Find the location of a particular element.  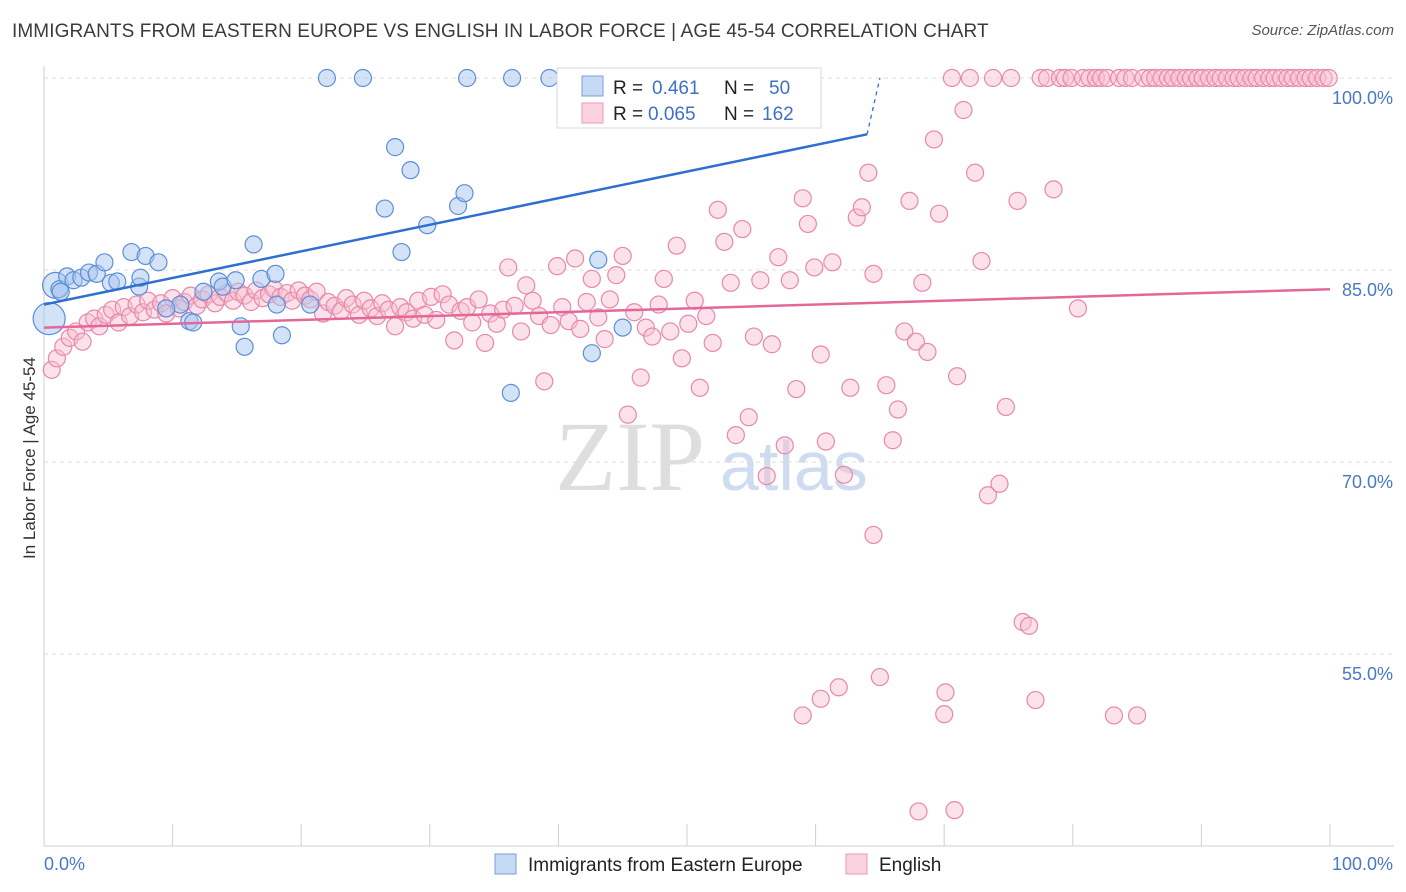

y-tick-label: 55.0% is located at coordinates (1367, 674).